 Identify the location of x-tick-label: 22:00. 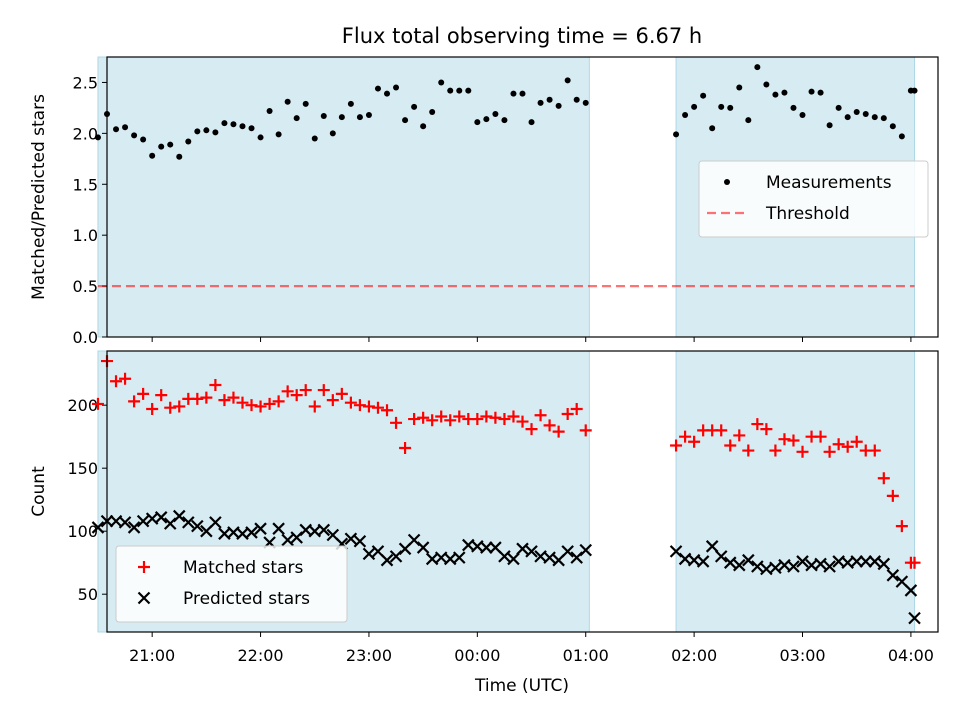
(260, 655).